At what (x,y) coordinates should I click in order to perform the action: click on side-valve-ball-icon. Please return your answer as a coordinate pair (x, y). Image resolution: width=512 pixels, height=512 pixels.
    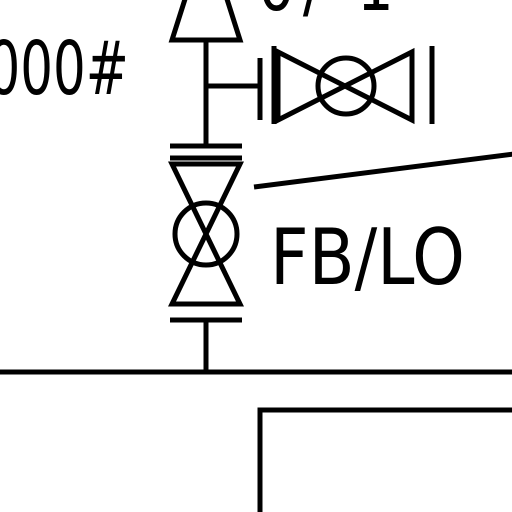
    Looking at the image, I should click on (346, 86).